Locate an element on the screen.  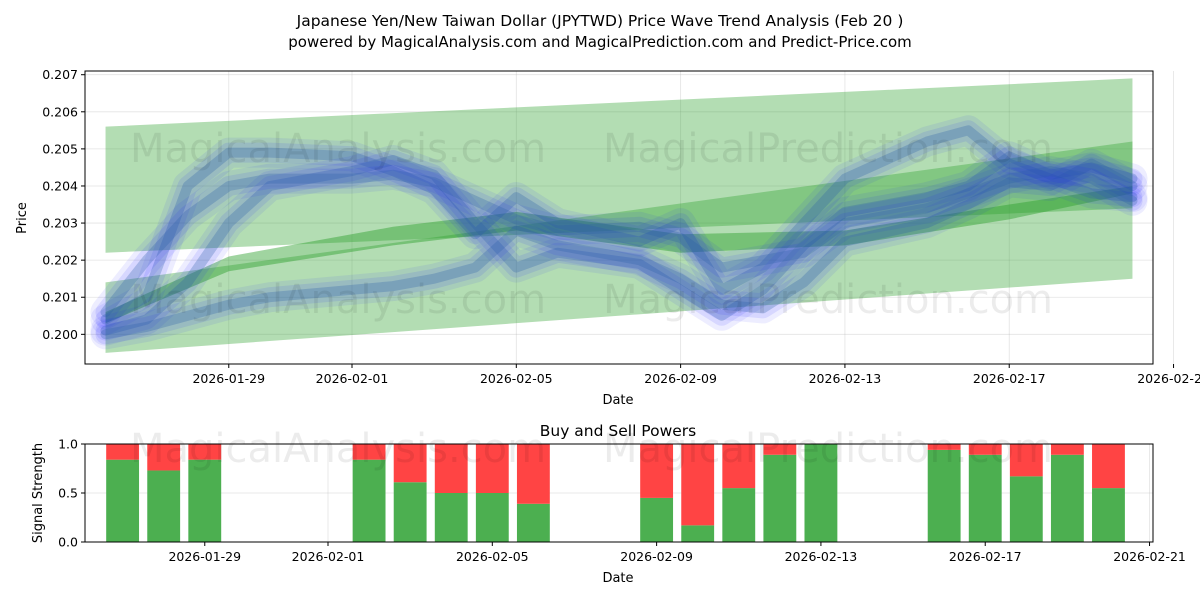
watermark-top-left: MagicalAnalysis.com is located at coordinates (338, 149).